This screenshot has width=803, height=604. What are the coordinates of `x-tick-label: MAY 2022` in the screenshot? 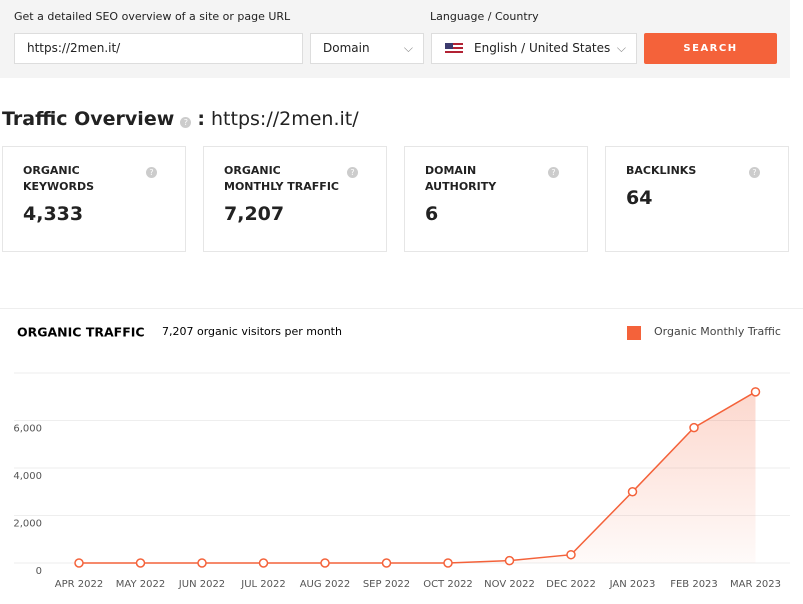 It's located at (140, 584).